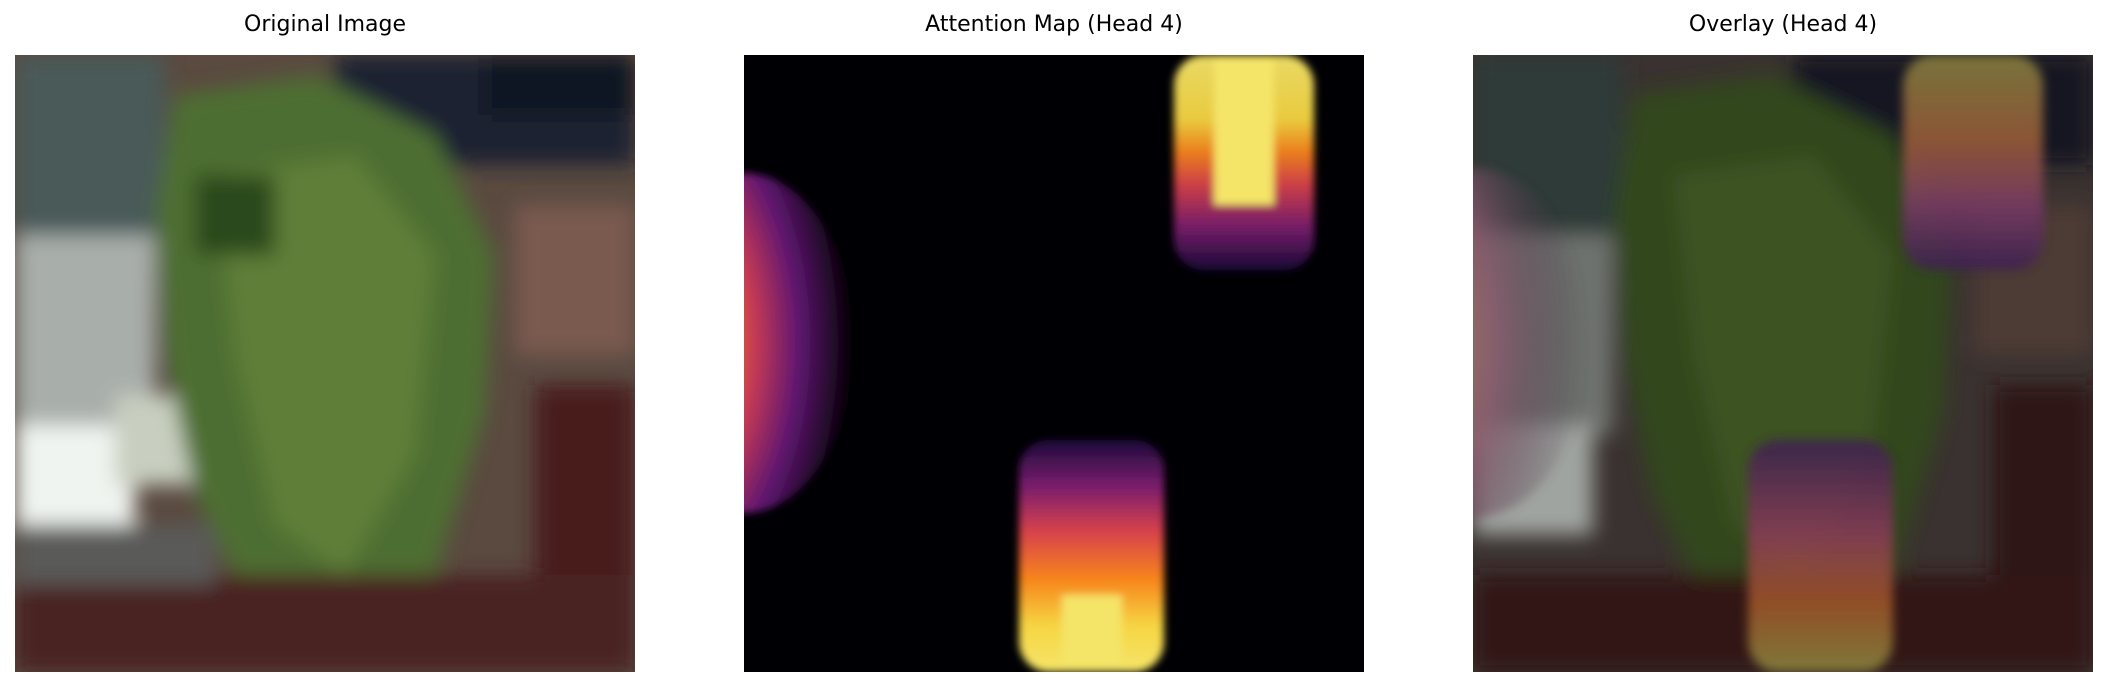 This screenshot has width=2106, height=688. Describe the element at coordinates (1783, 24) in the screenshot. I see `overlay-title: Overlay (Head 4)` at that location.